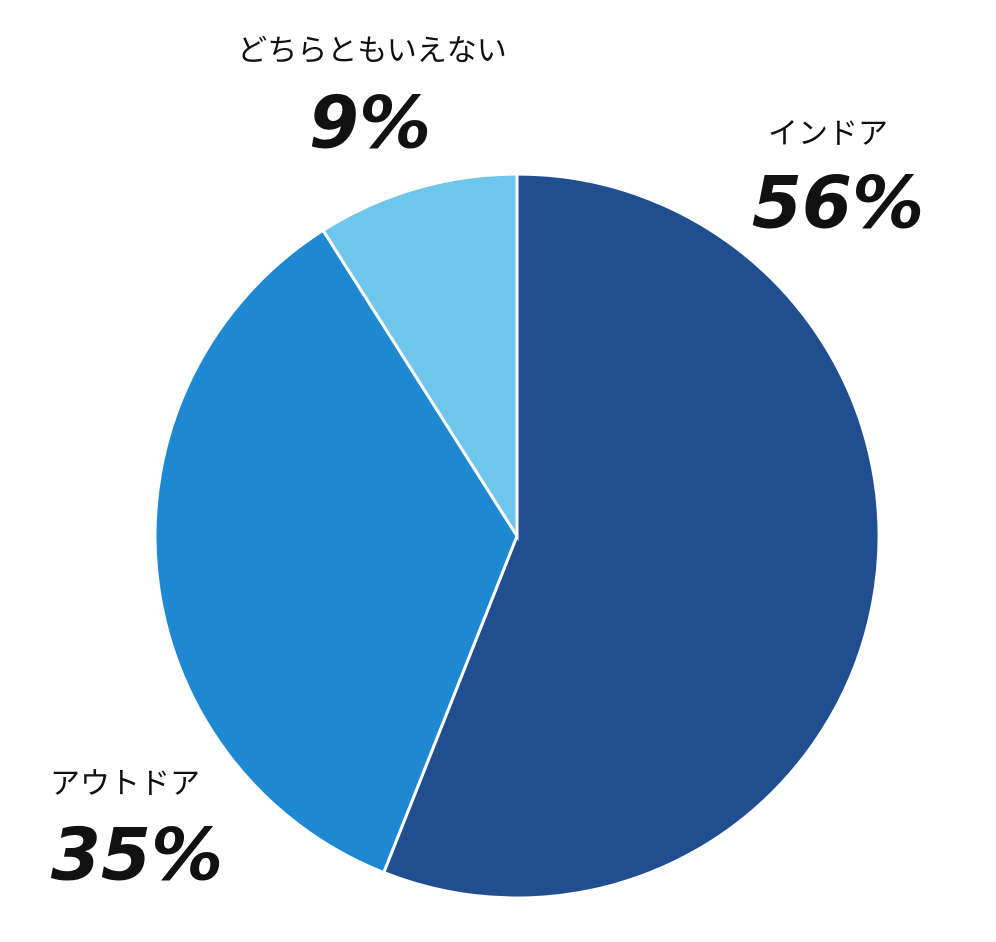 The height and width of the screenshot is (942, 996). I want to click on pie-slice, so click(419, 357).